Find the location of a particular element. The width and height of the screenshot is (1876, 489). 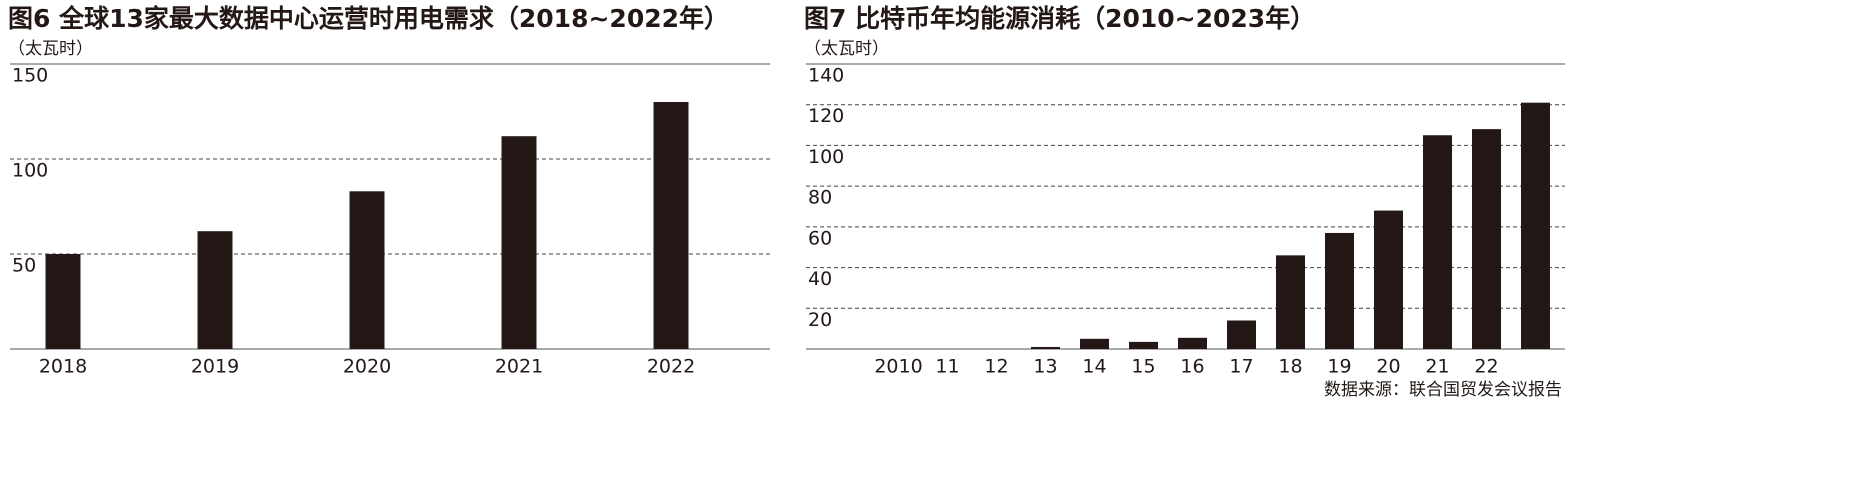

y-tick-label: 150 is located at coordinates (30, 76).